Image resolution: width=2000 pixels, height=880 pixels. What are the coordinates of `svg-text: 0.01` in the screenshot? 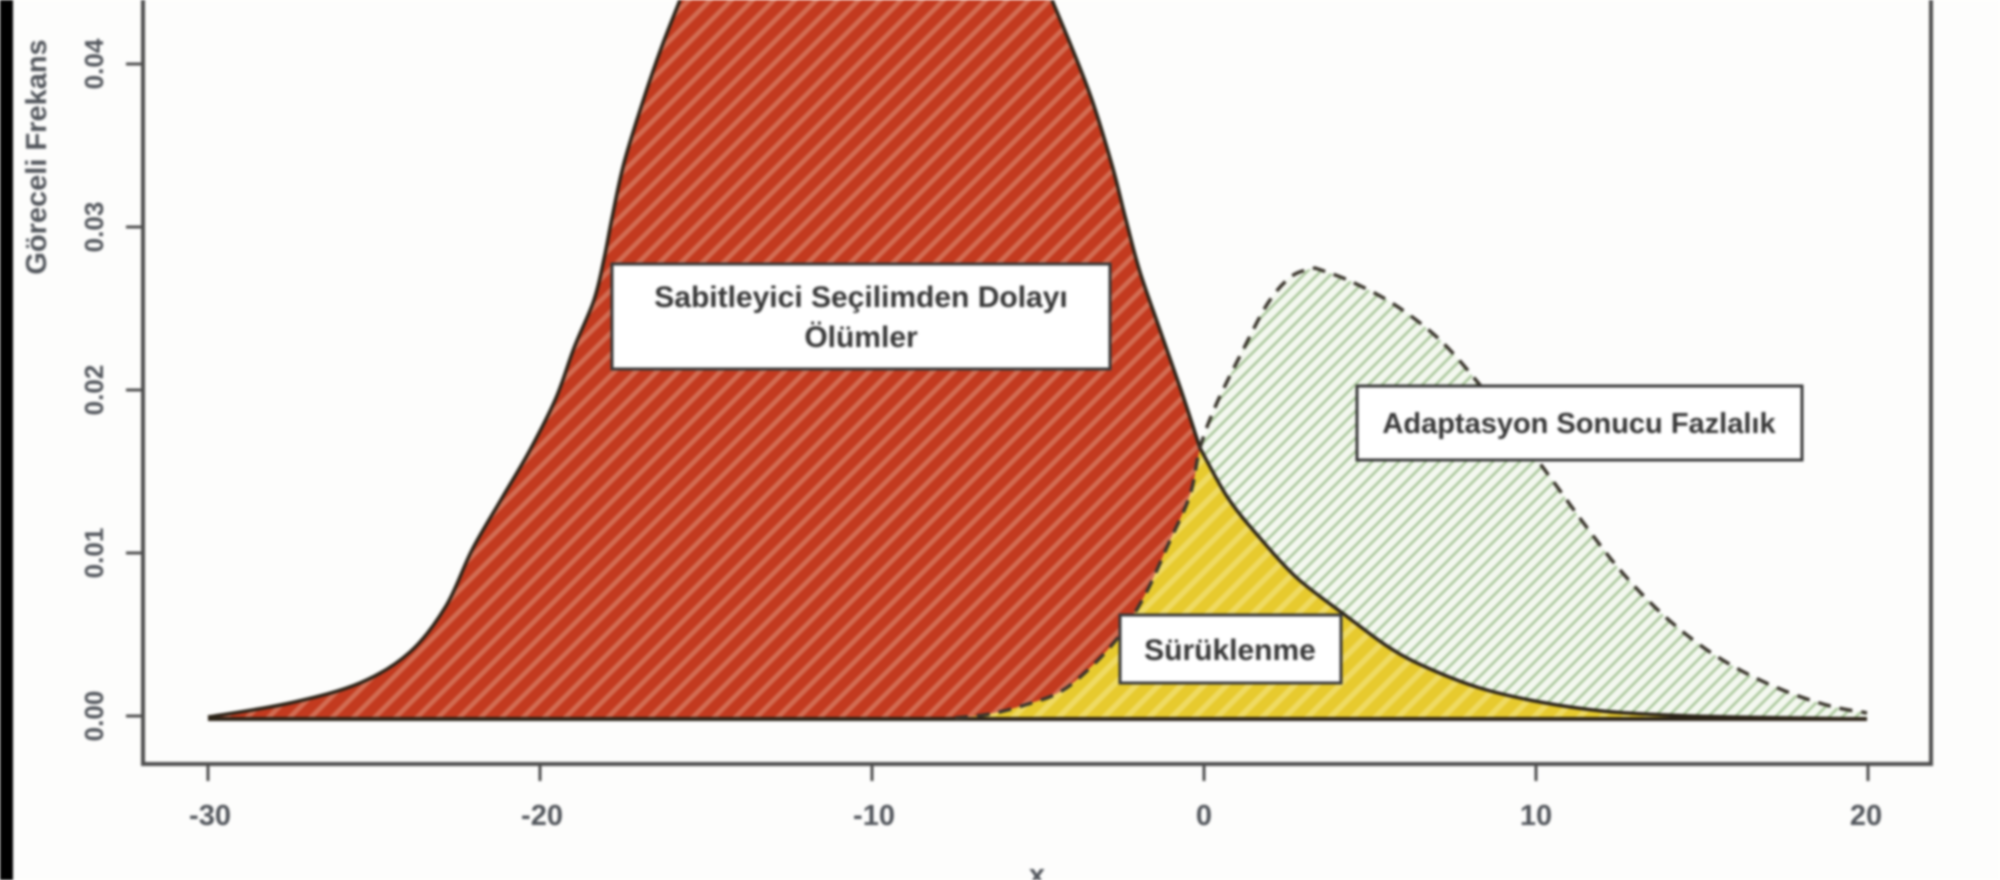 It's located at (94, 553).